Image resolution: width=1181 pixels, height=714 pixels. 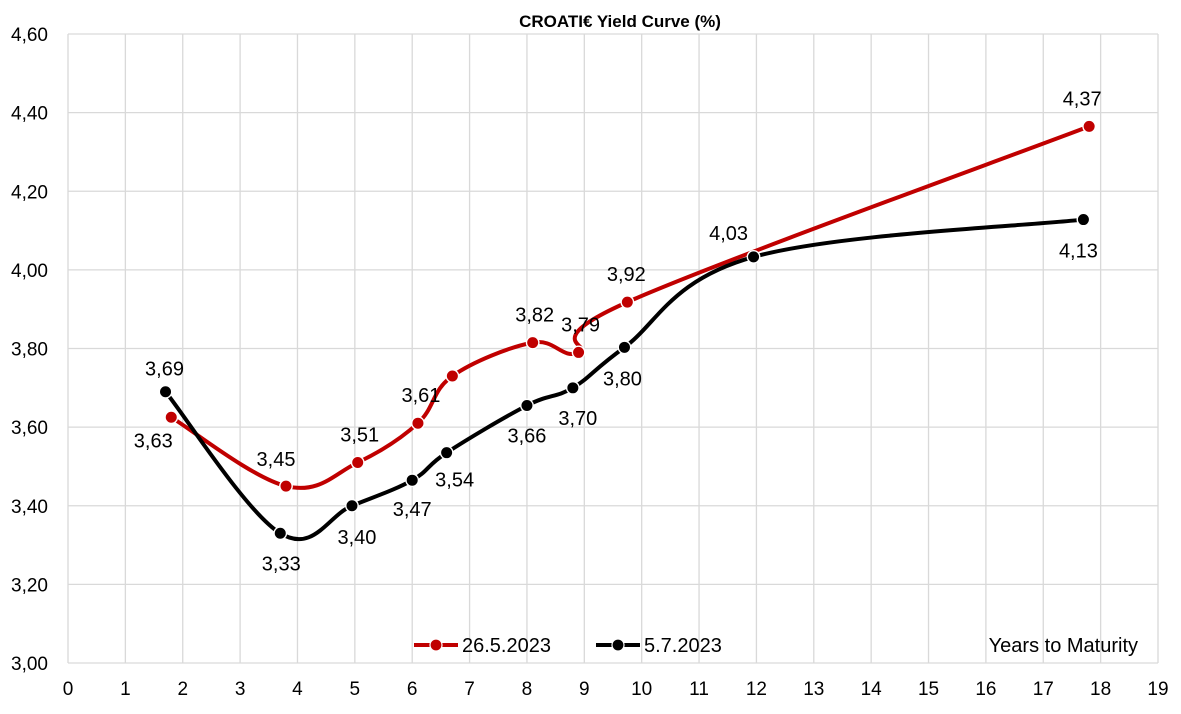 I want to click on y-tick-label: 4,40, so click(x=29, y=114).